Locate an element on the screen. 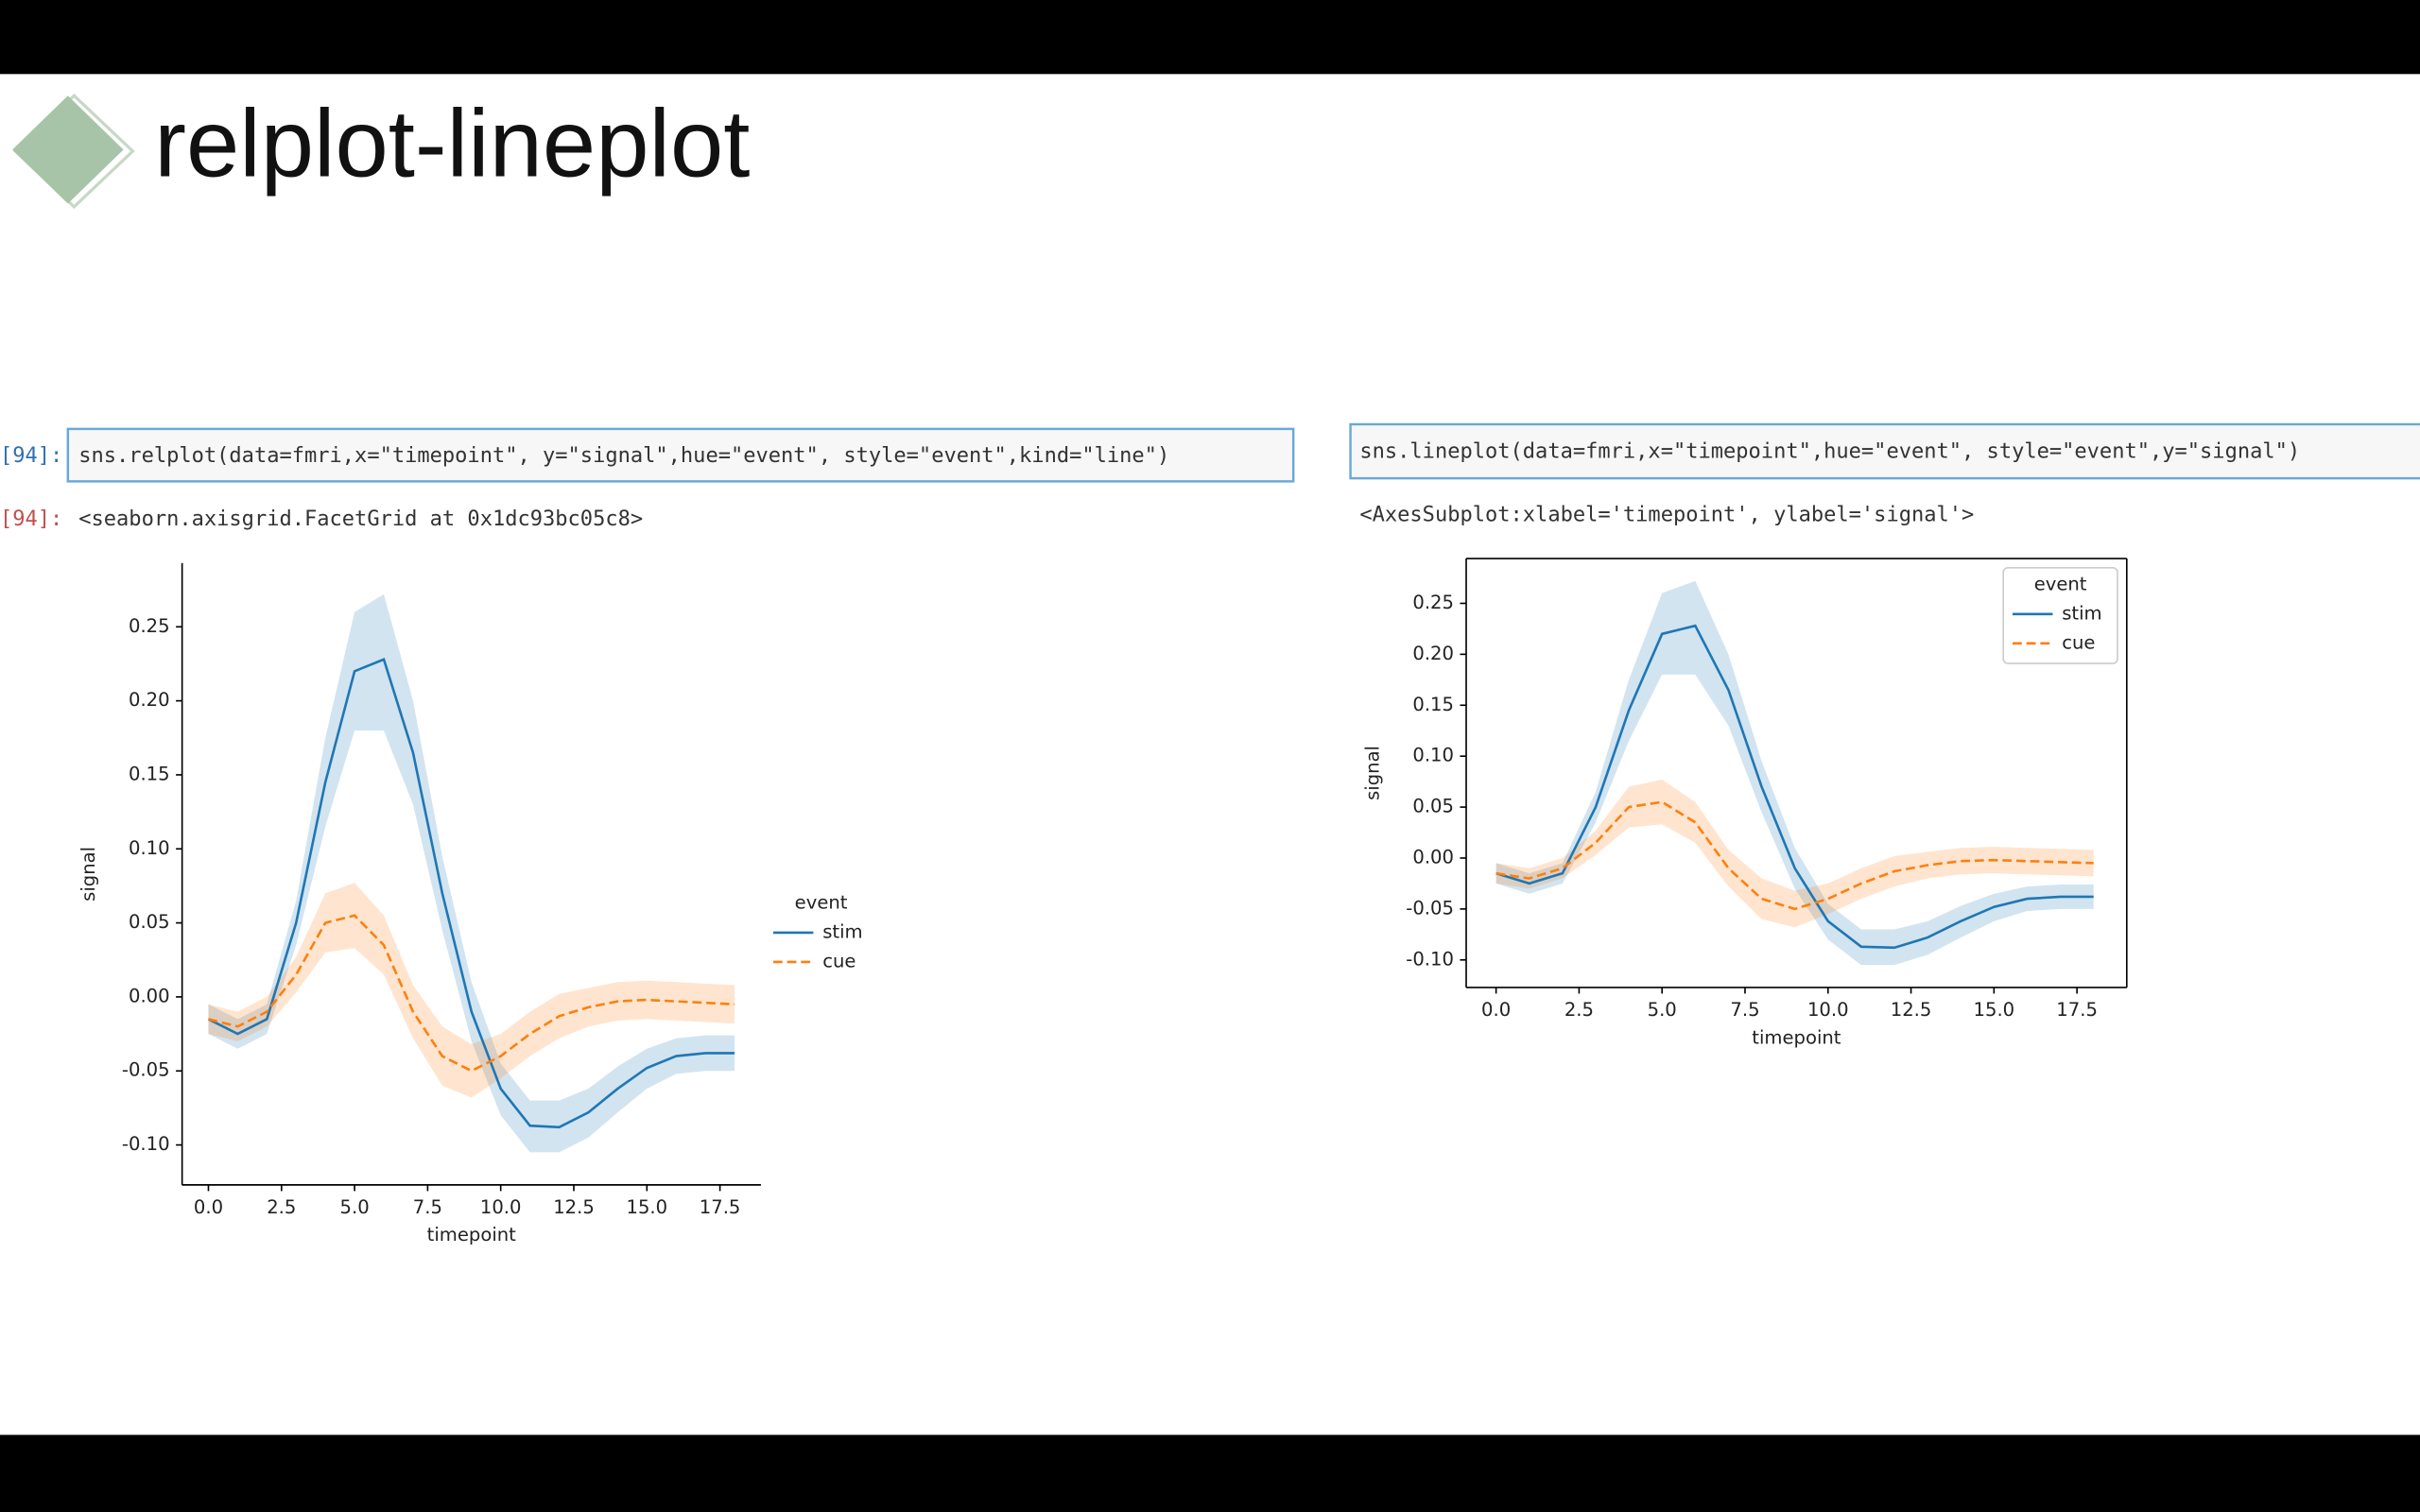 The image size is (2420, 1512). title-icon is located at coordinates (73, 151).